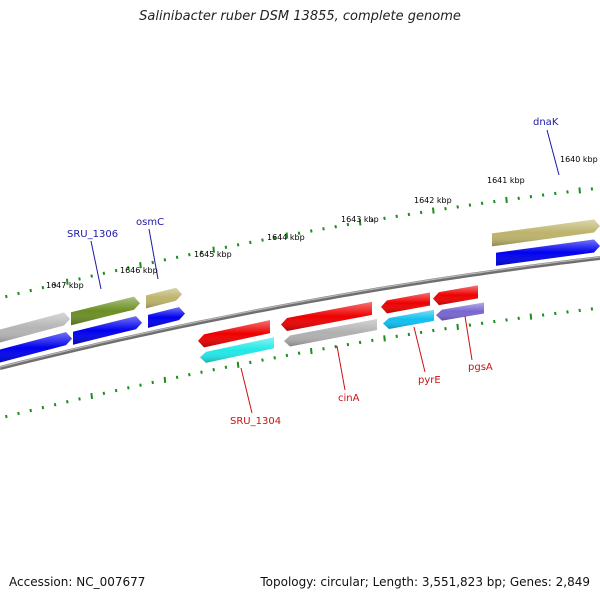  Describe the element at coordinates (468, 338) in the screenshot. I see `leader-pgsA` at that location.